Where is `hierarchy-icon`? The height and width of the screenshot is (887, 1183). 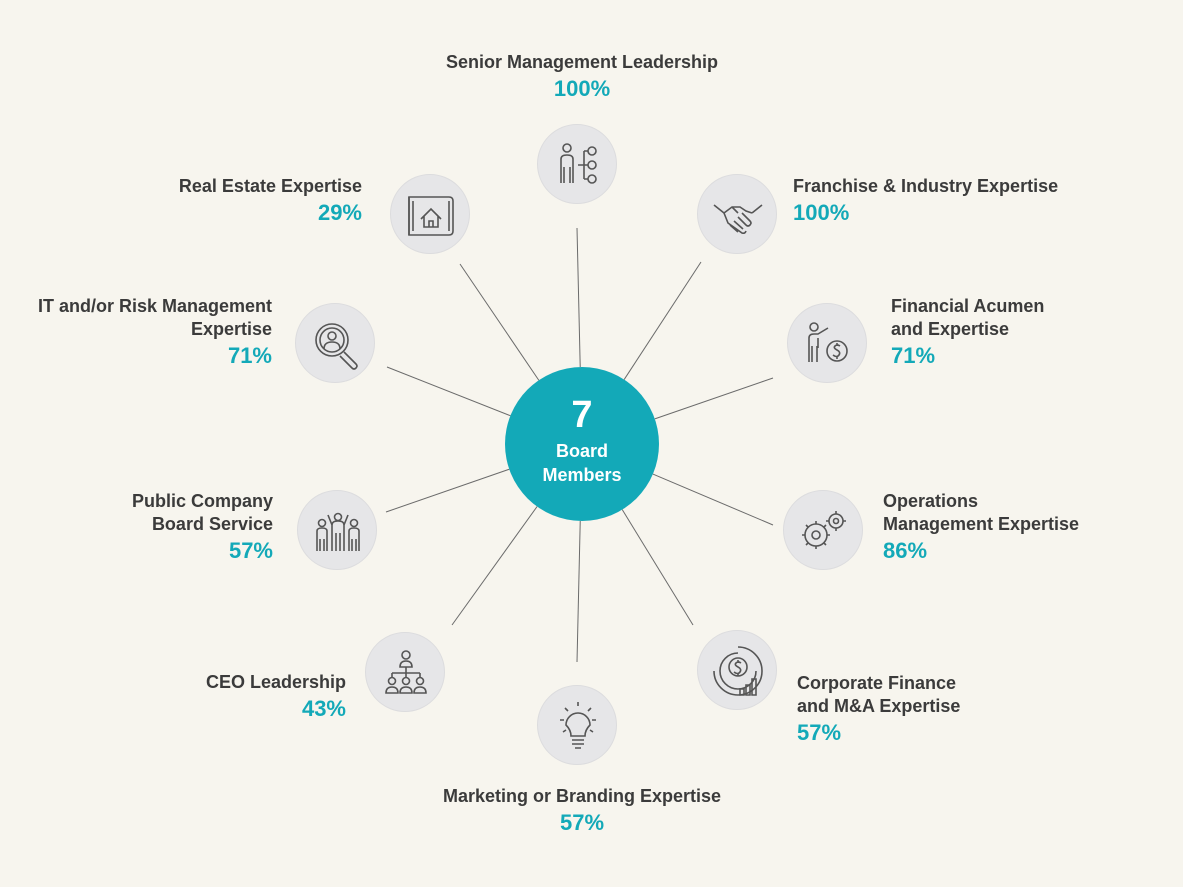 hierarchy-icon is located at coordinates (406, 672).